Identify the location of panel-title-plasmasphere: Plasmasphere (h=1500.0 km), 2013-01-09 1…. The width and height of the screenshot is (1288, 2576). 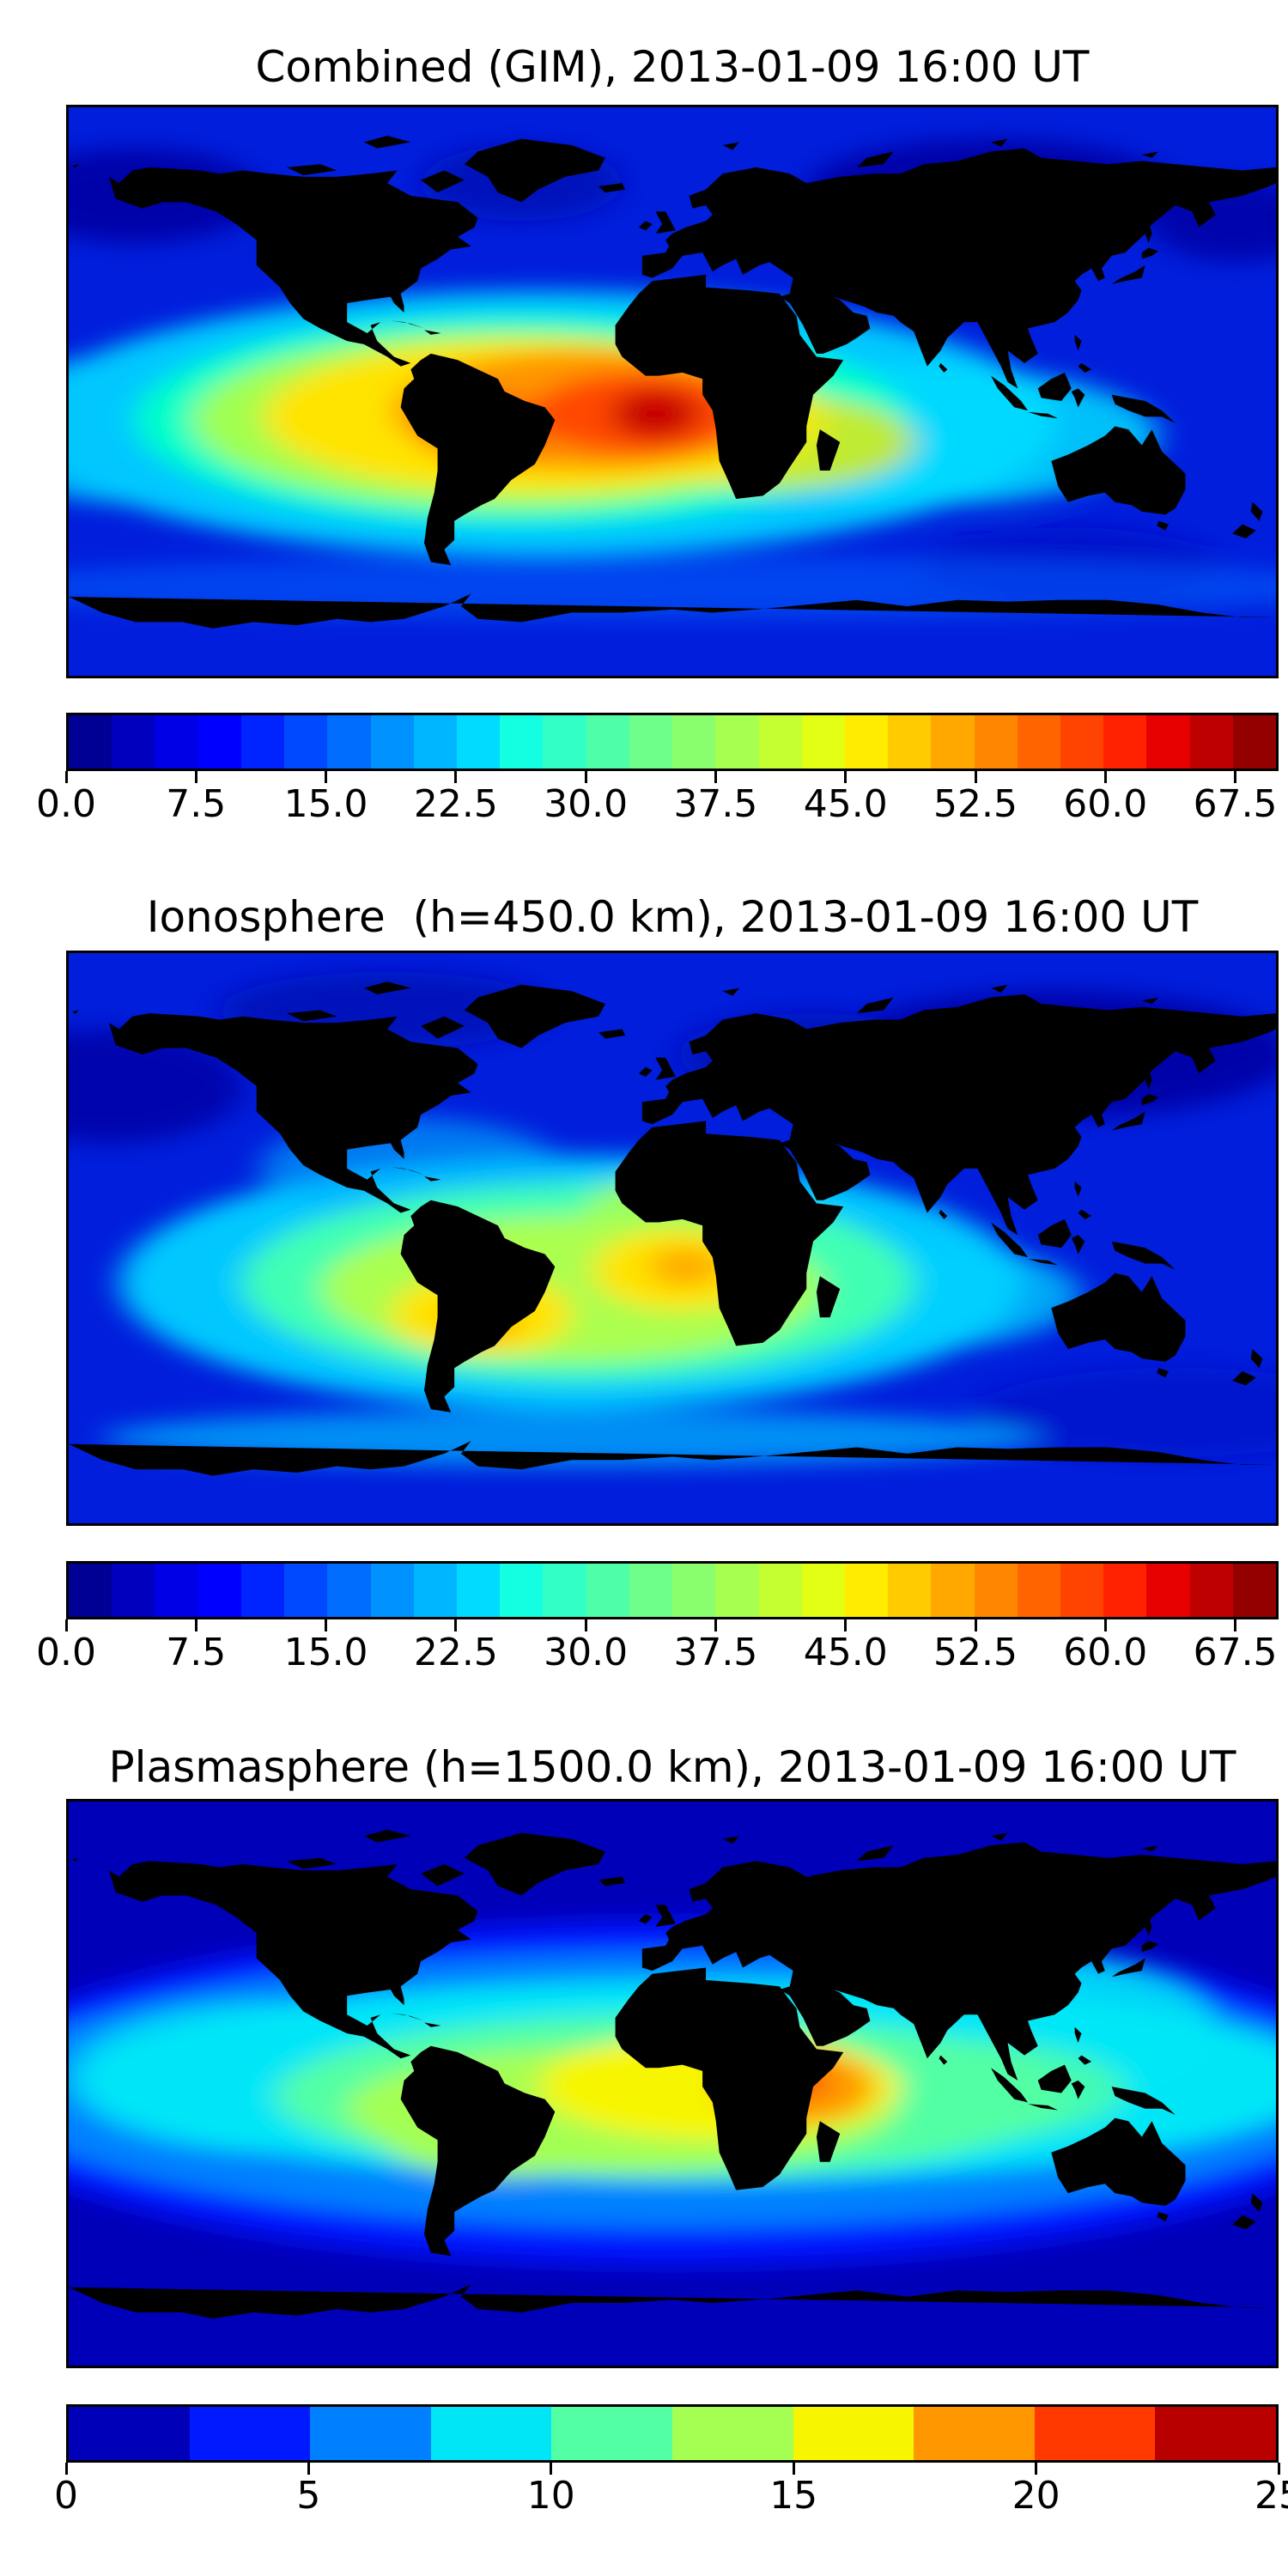
(672, 1767).